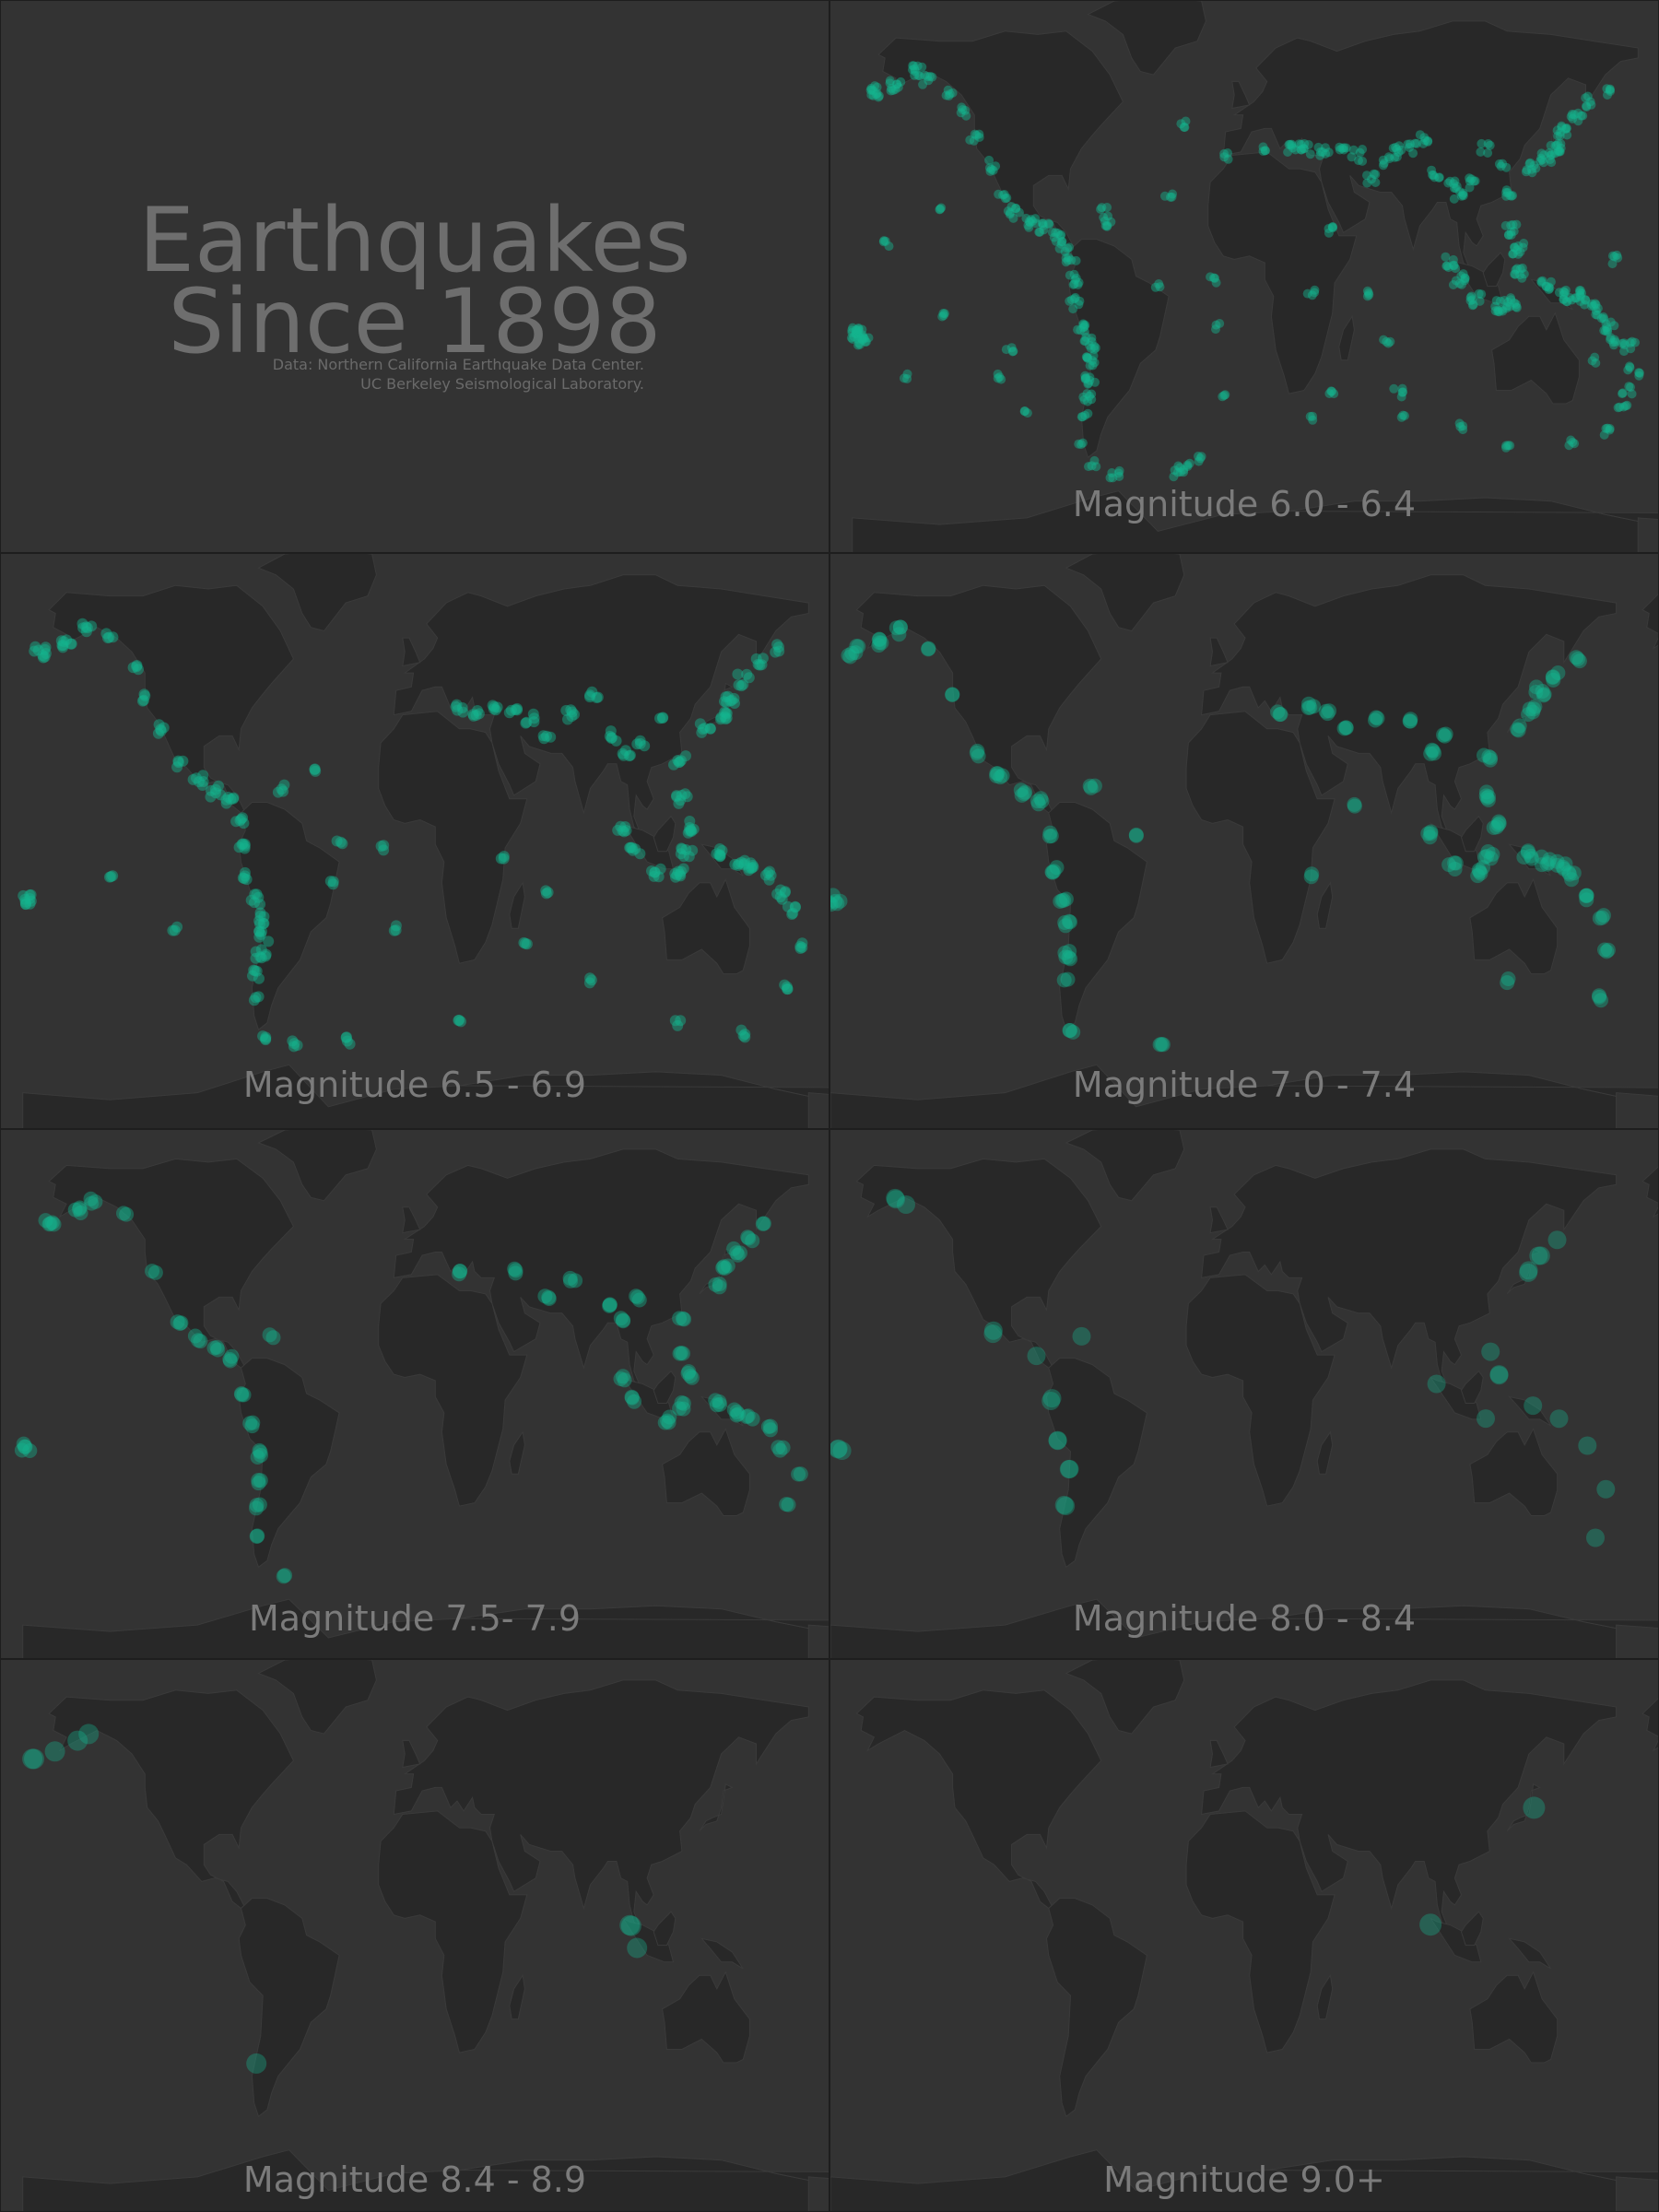 The height and width of the screenshot is (2212, 1659). I want to click on poster-title: Earthquakes Since 1898, so click(414, 277).